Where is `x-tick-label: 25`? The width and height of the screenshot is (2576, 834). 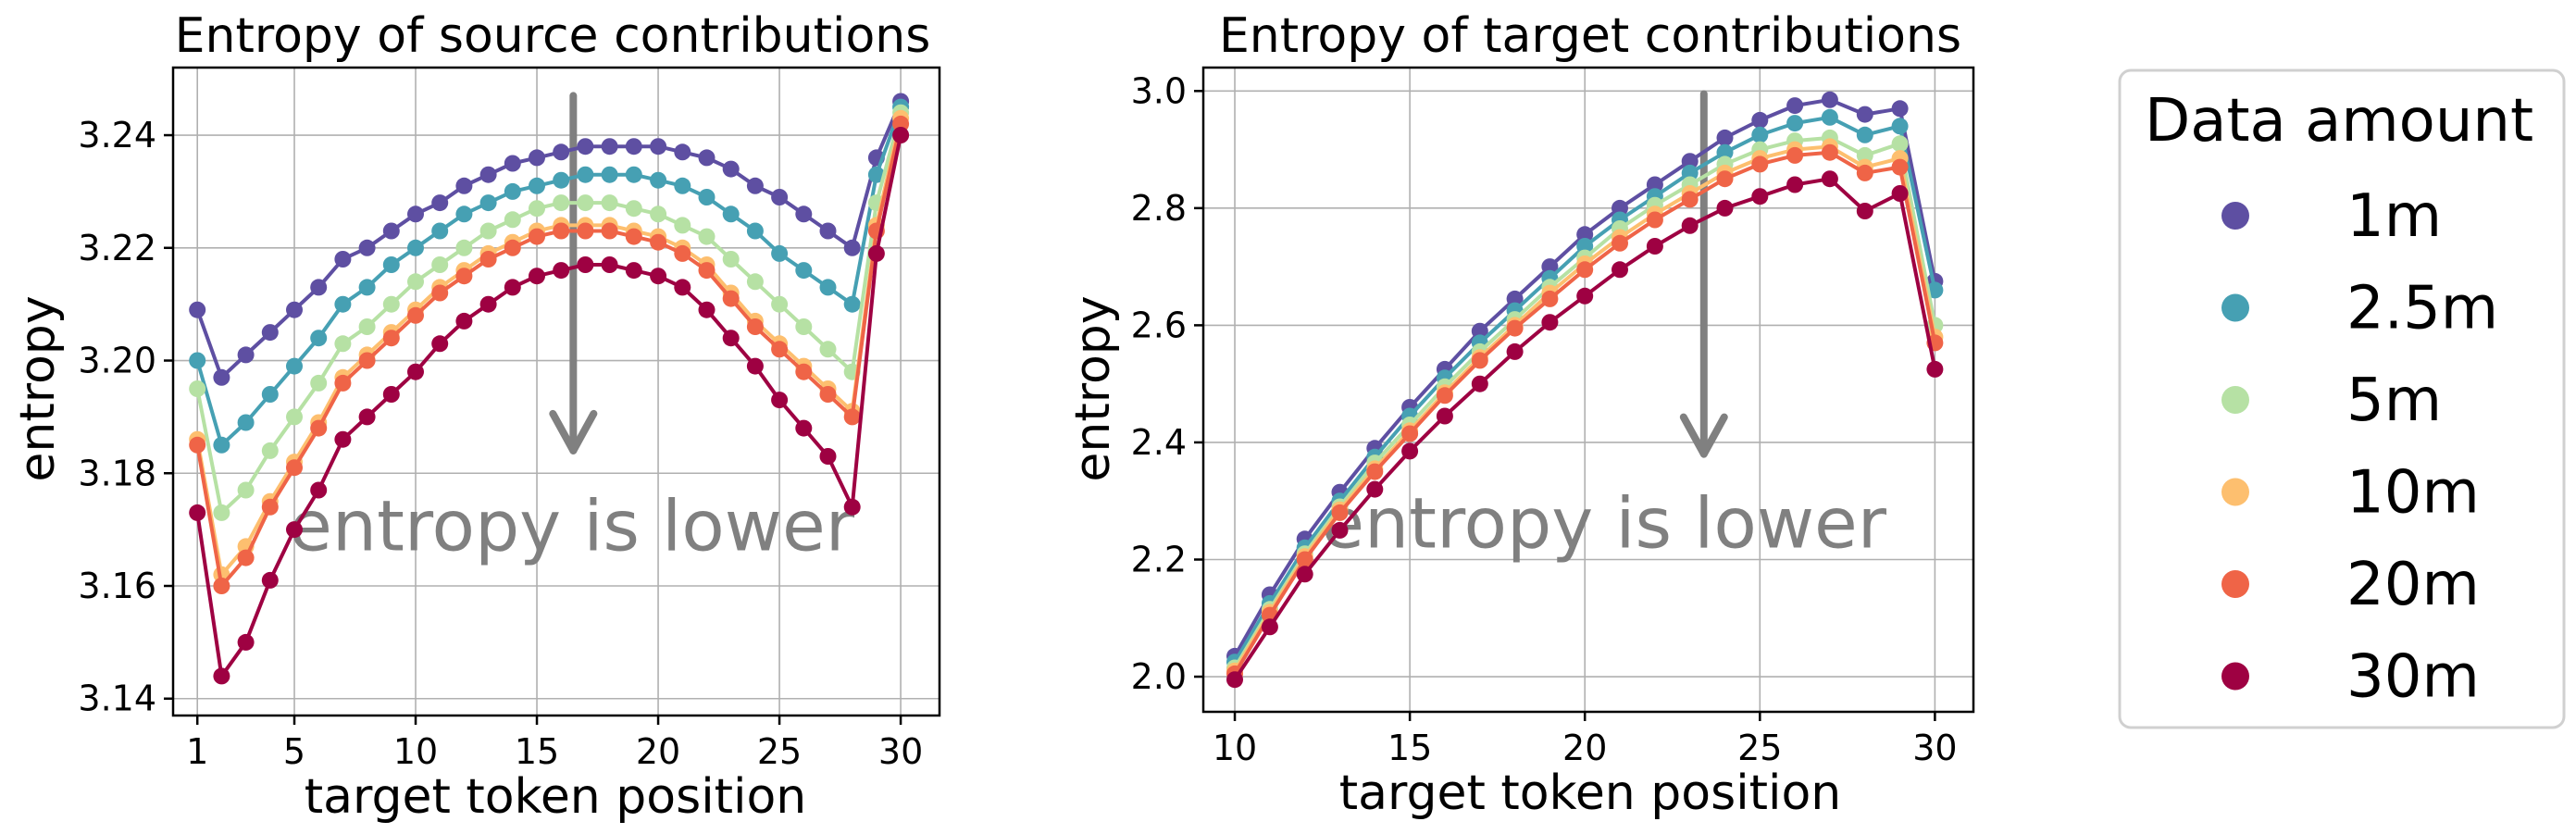
x-tick-label: 25 is located at coordinates (1759, 748).